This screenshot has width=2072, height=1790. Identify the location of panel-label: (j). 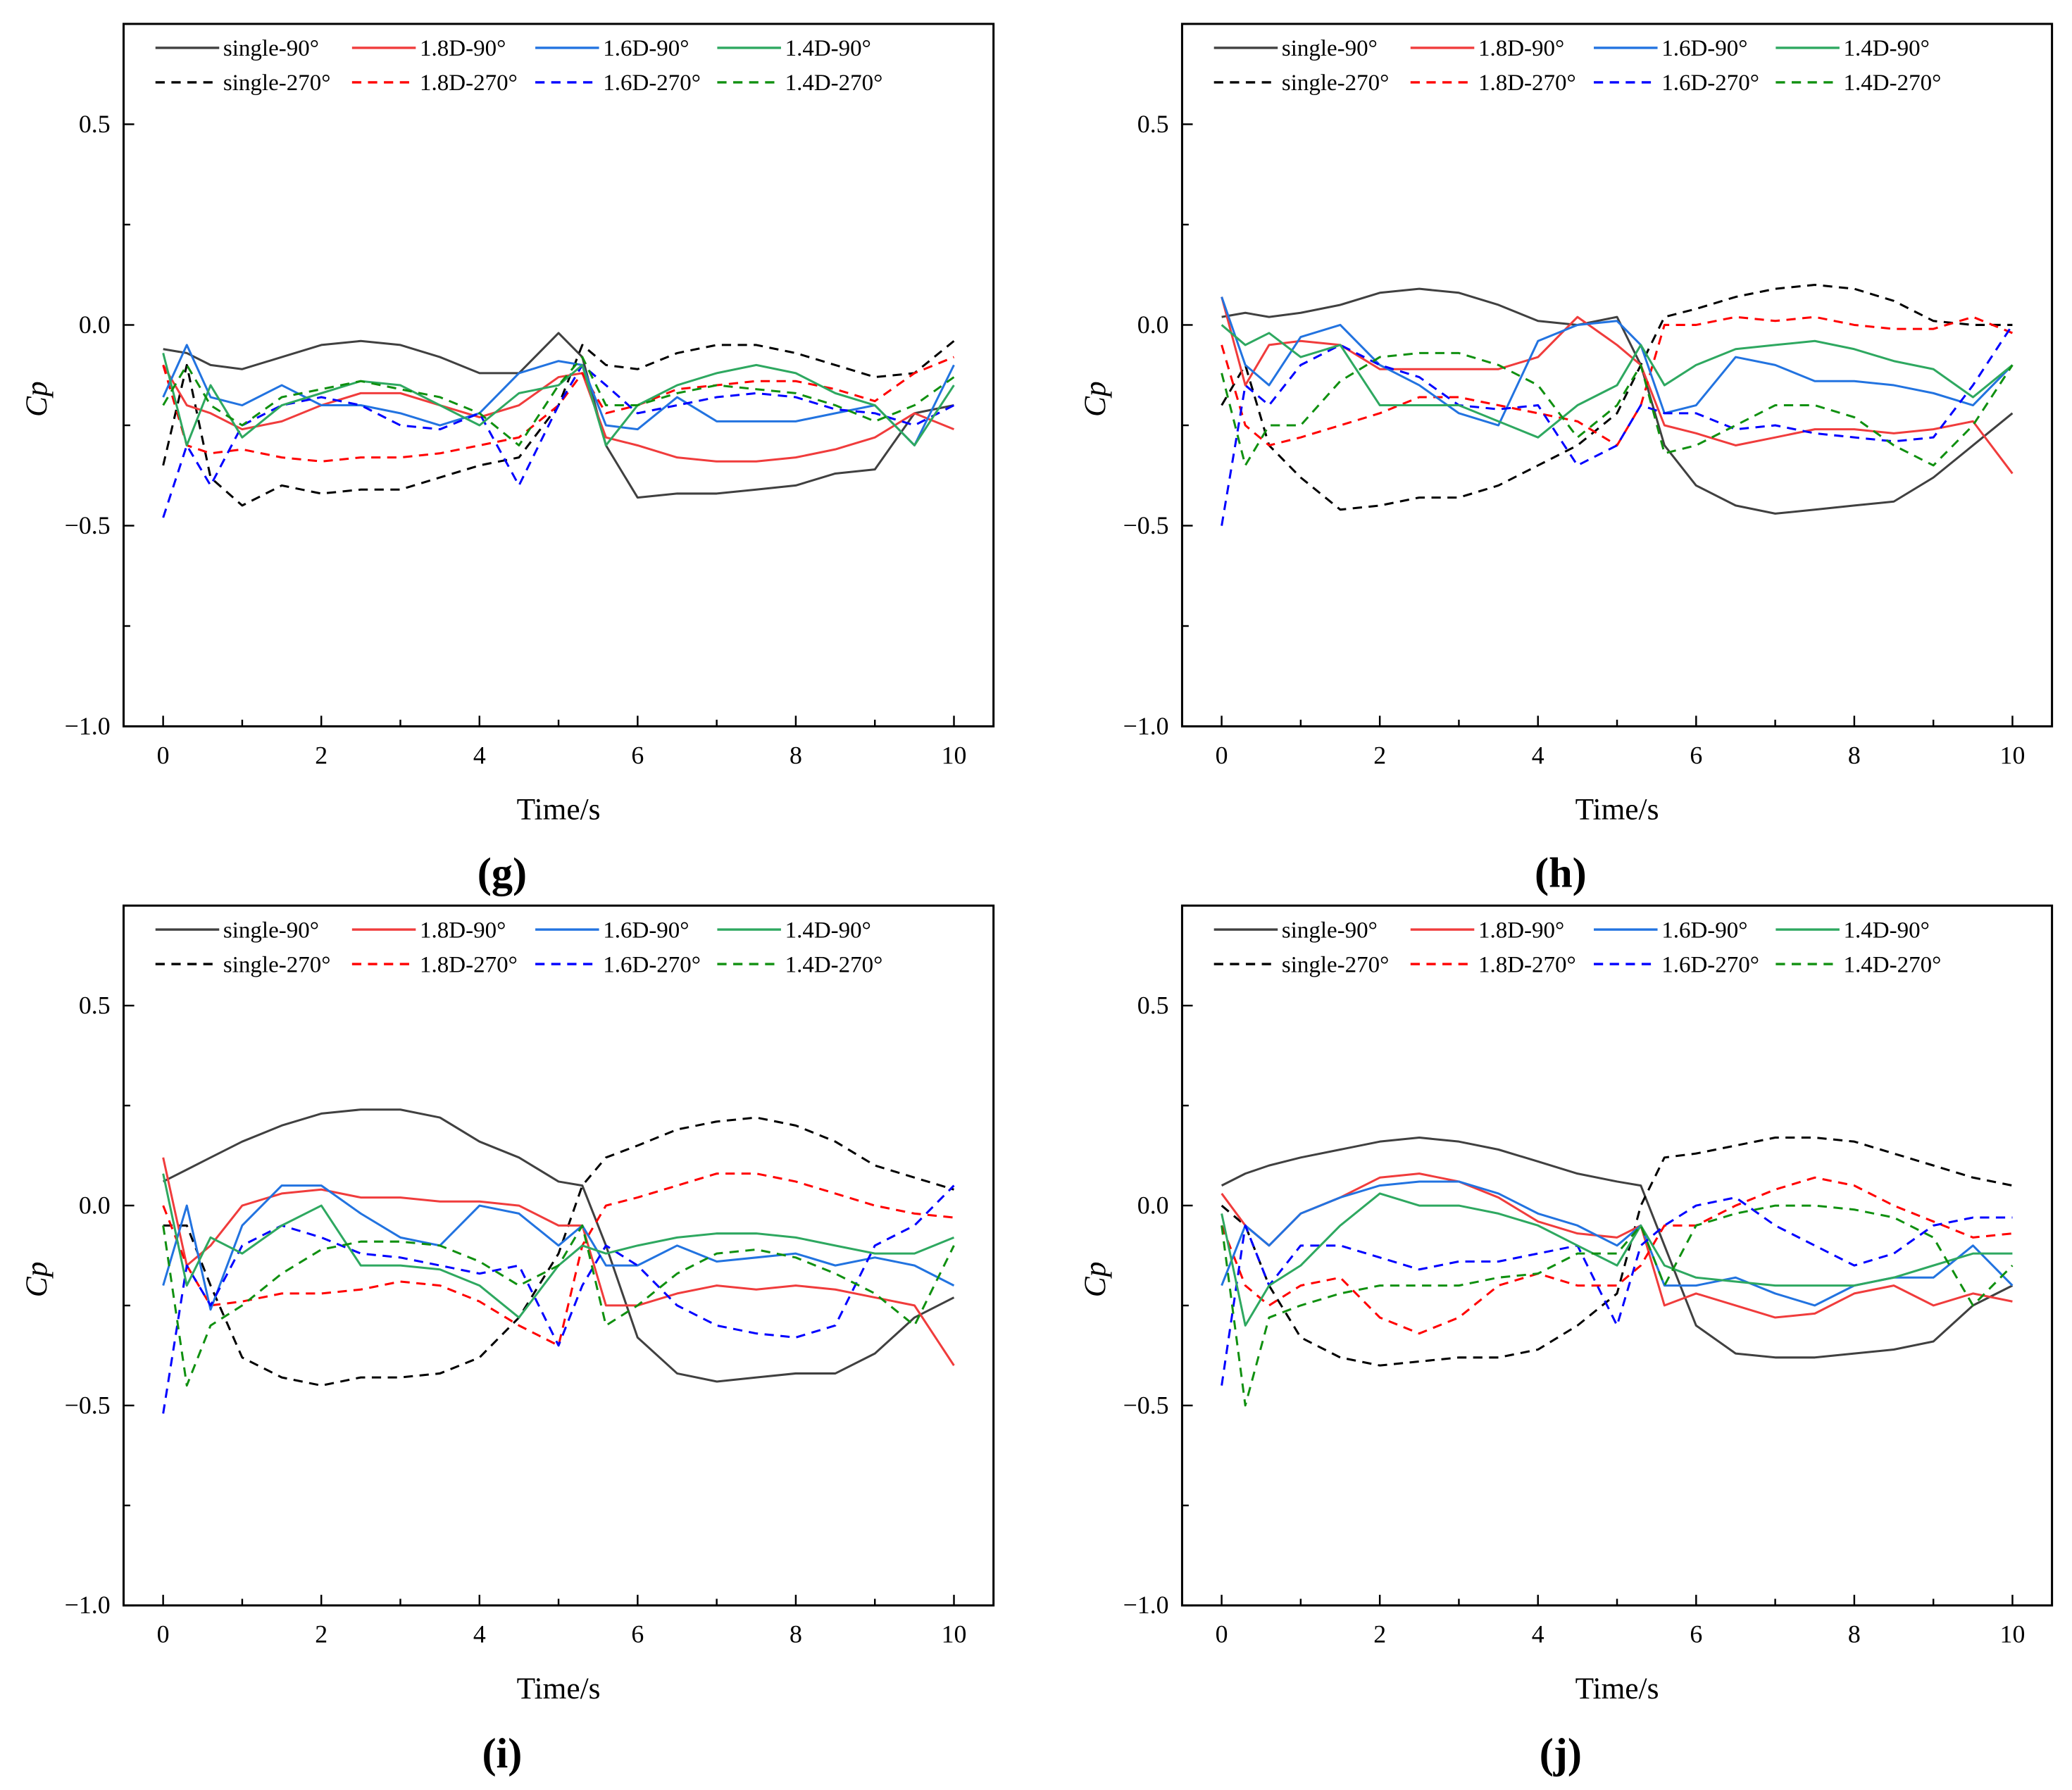
(1561, 1754).